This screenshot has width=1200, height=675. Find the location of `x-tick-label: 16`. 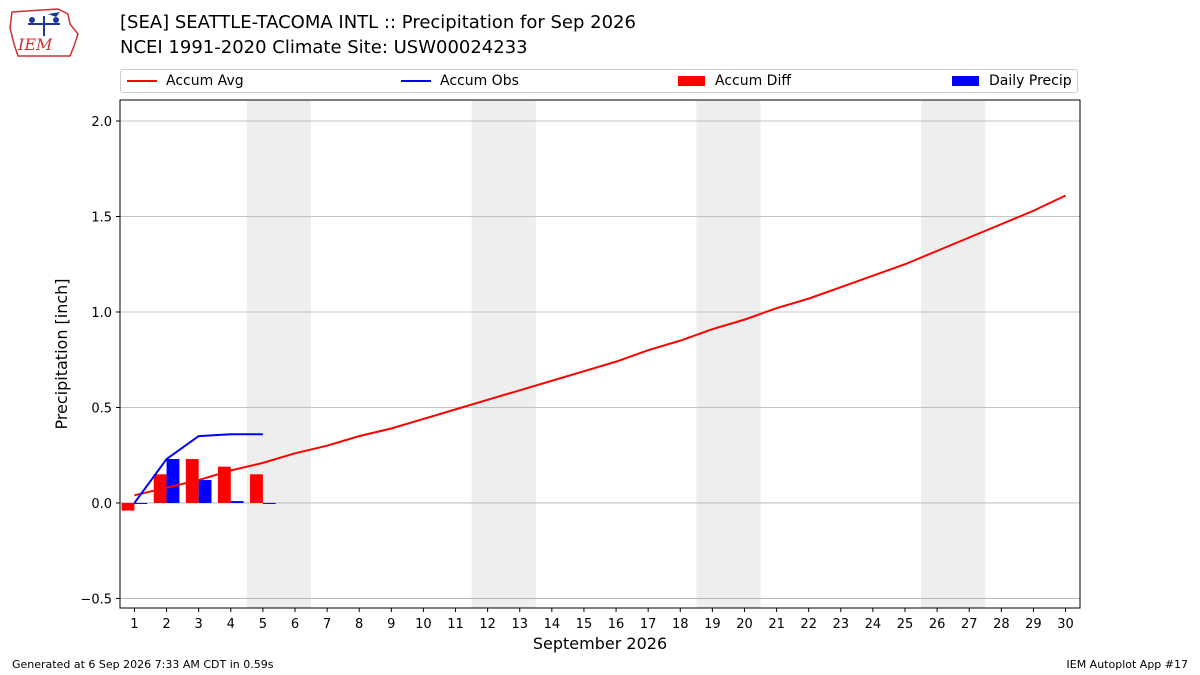

x-tick-label: 16 is located at coordinates (616, 624).